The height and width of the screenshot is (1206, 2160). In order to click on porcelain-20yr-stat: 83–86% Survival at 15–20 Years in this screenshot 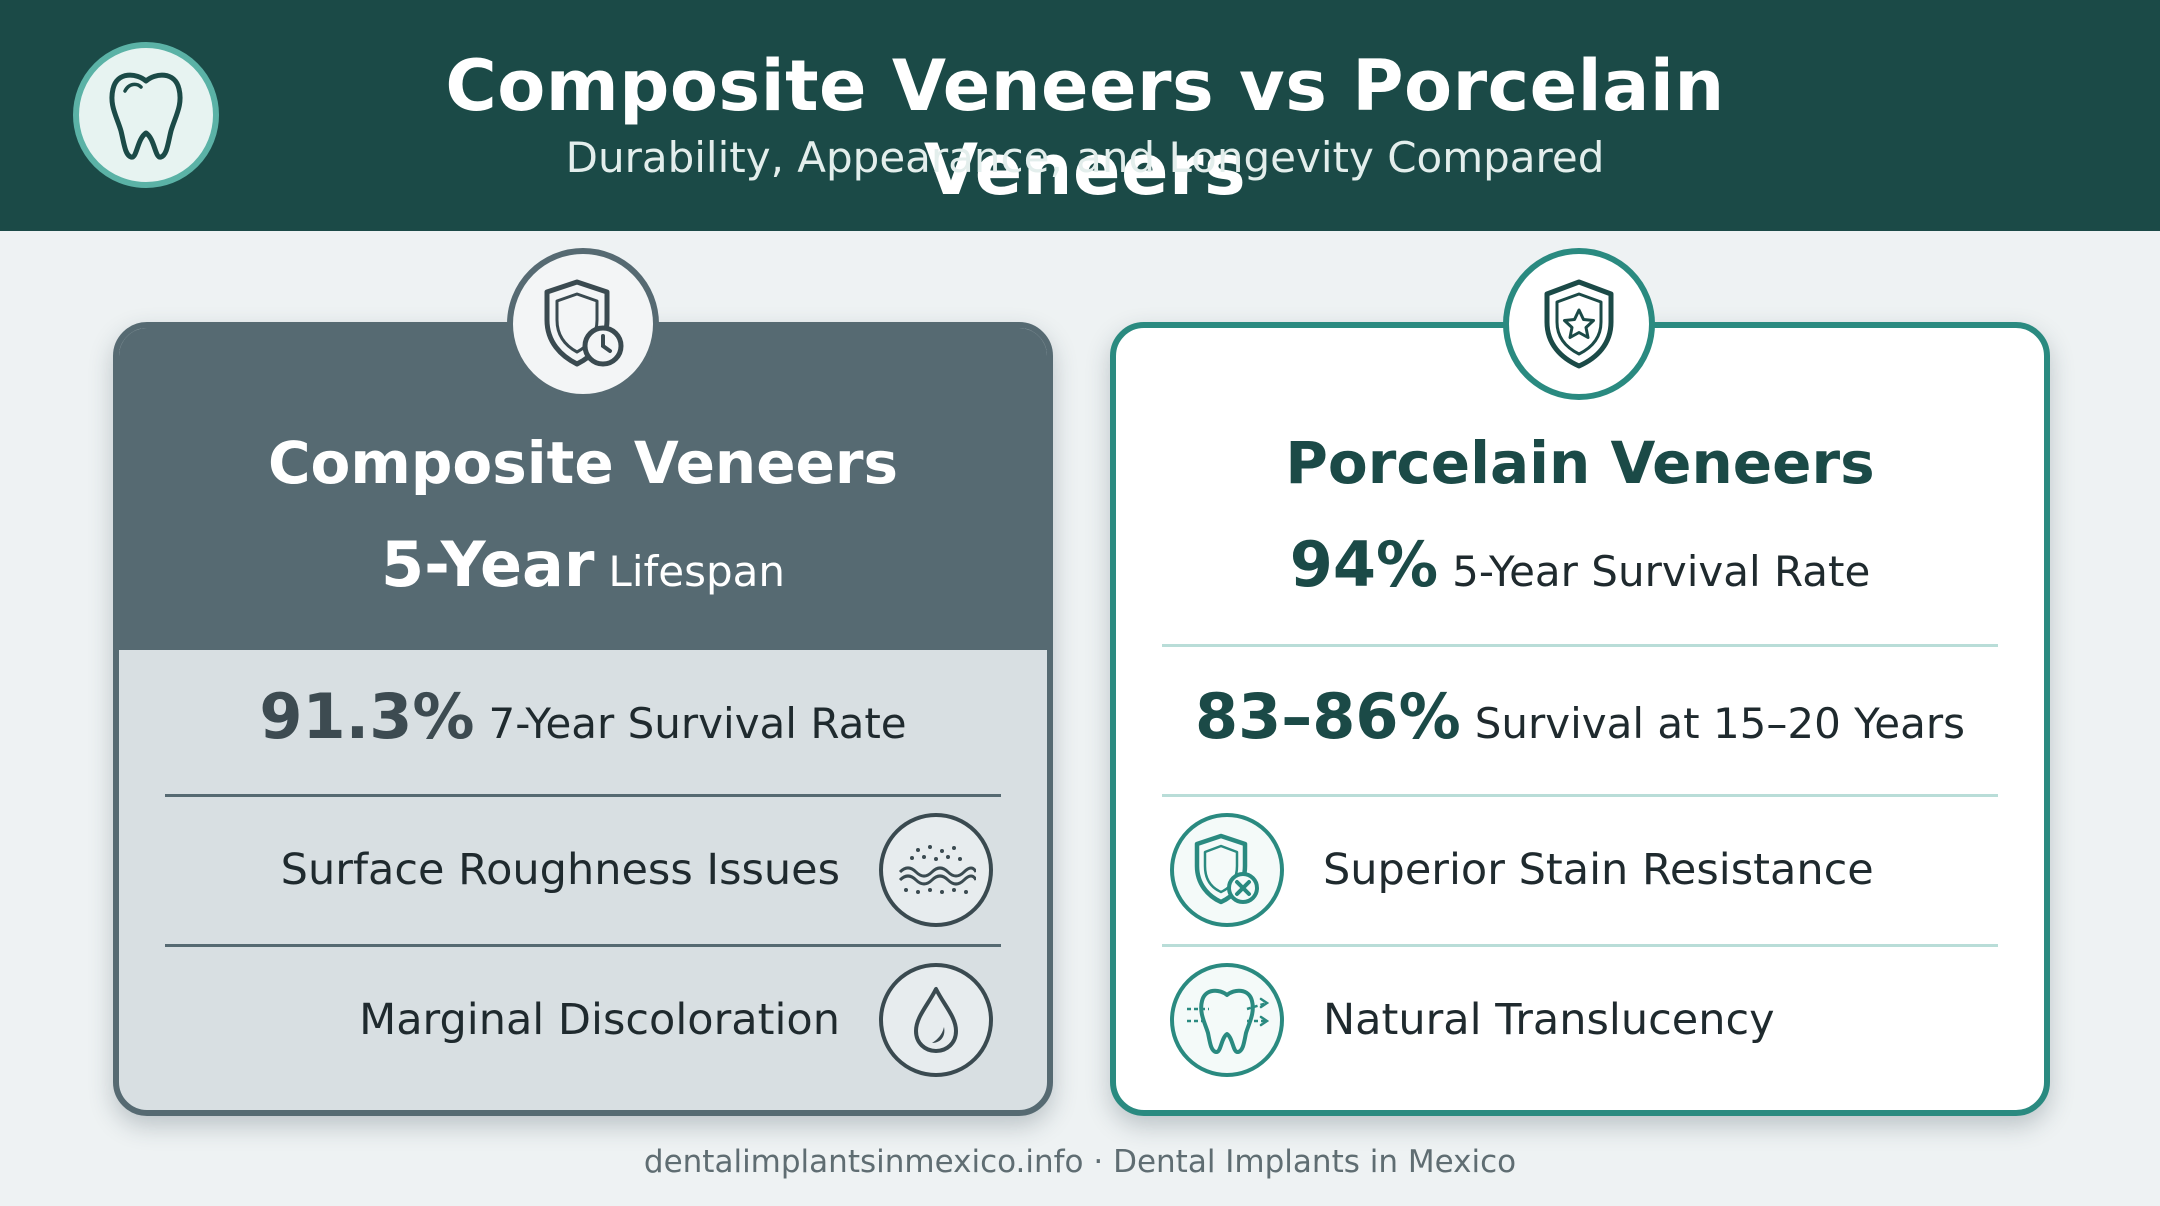, I will do `click(1580, 716)`.